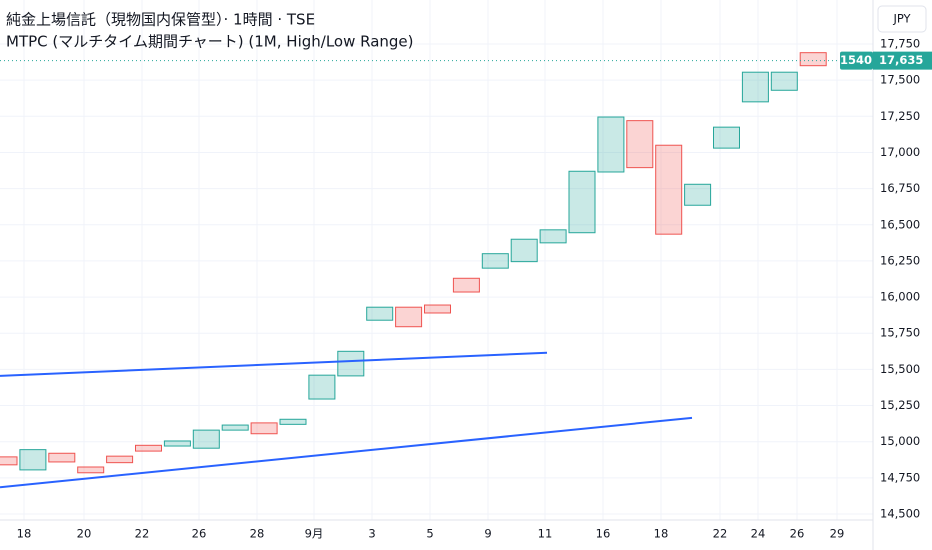  What do you see at coordinates (900, 405) in the screenshot?
I see `y-tick-label: 15,250` at bounding box center [900, 405].